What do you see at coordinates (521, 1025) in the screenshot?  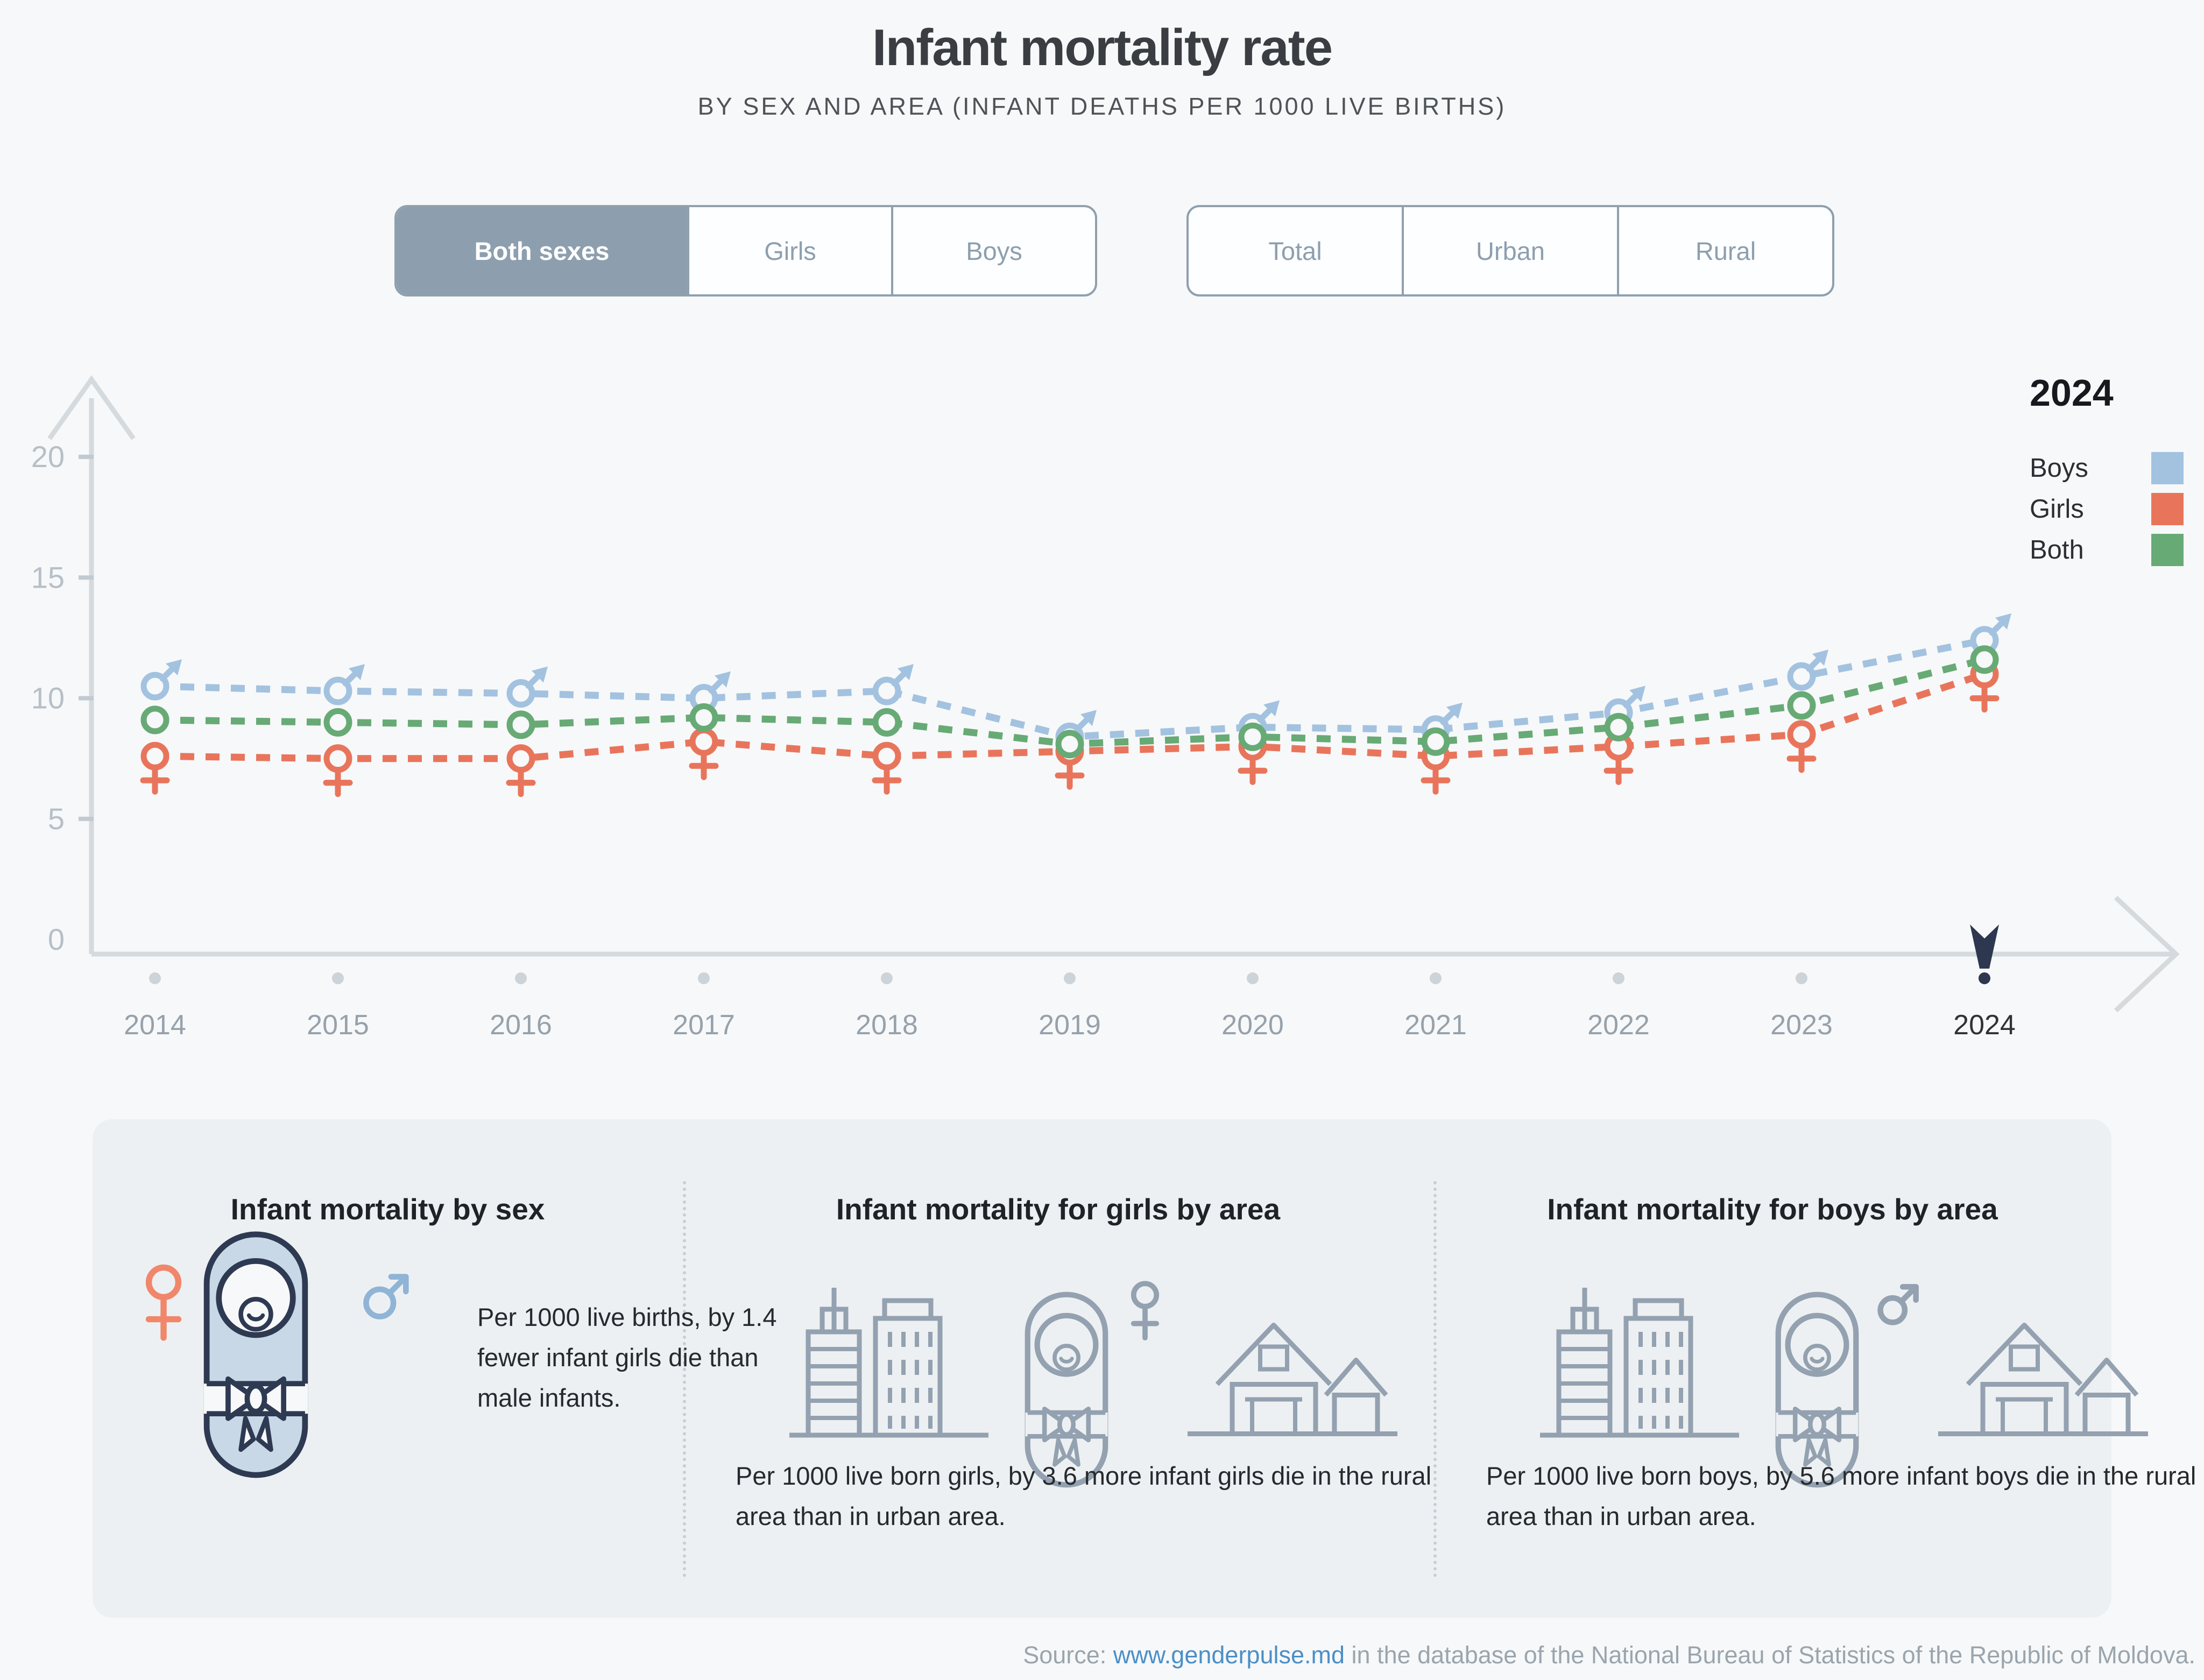 I see `svg-text: 2016` at bounding box center [521, 1025].